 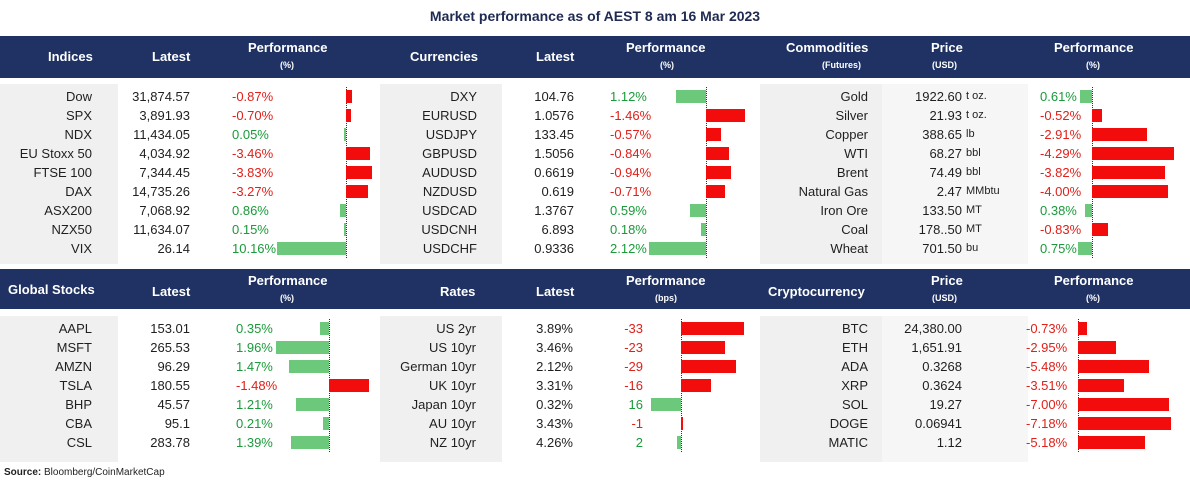 What do you see at coordinates (1061, 153) in the screenshot?
I see `row-performance: -4.29%` at bounding box center [1061, 153].